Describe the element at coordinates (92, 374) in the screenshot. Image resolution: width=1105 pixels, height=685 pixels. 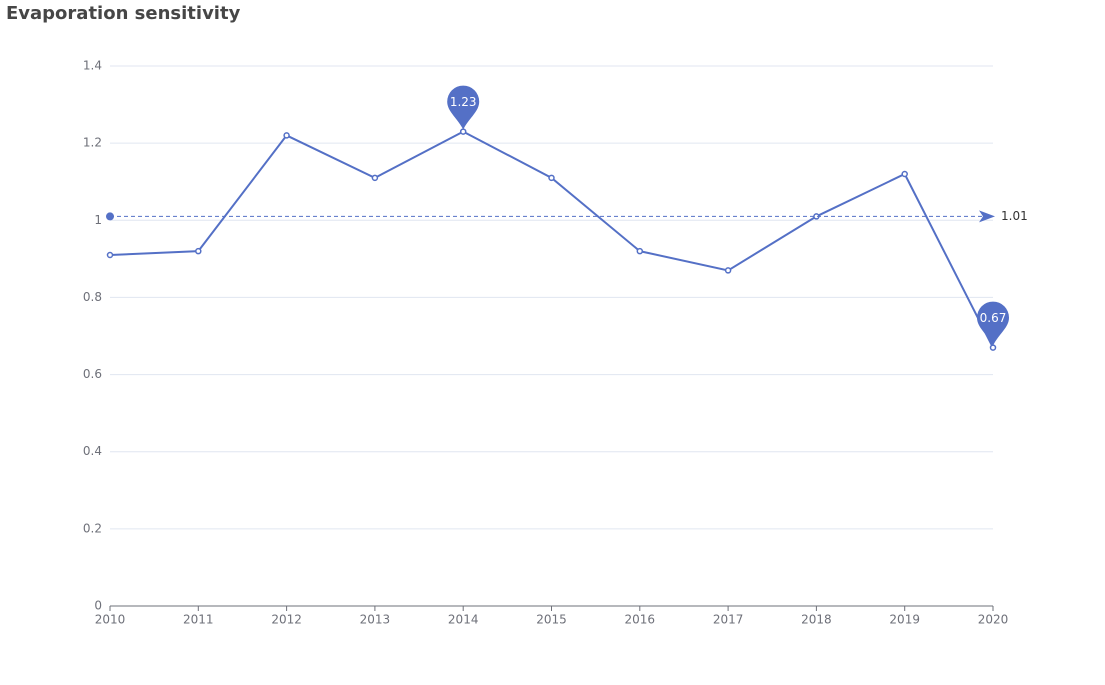
I see `y-tick-label: 0.6` at that location.